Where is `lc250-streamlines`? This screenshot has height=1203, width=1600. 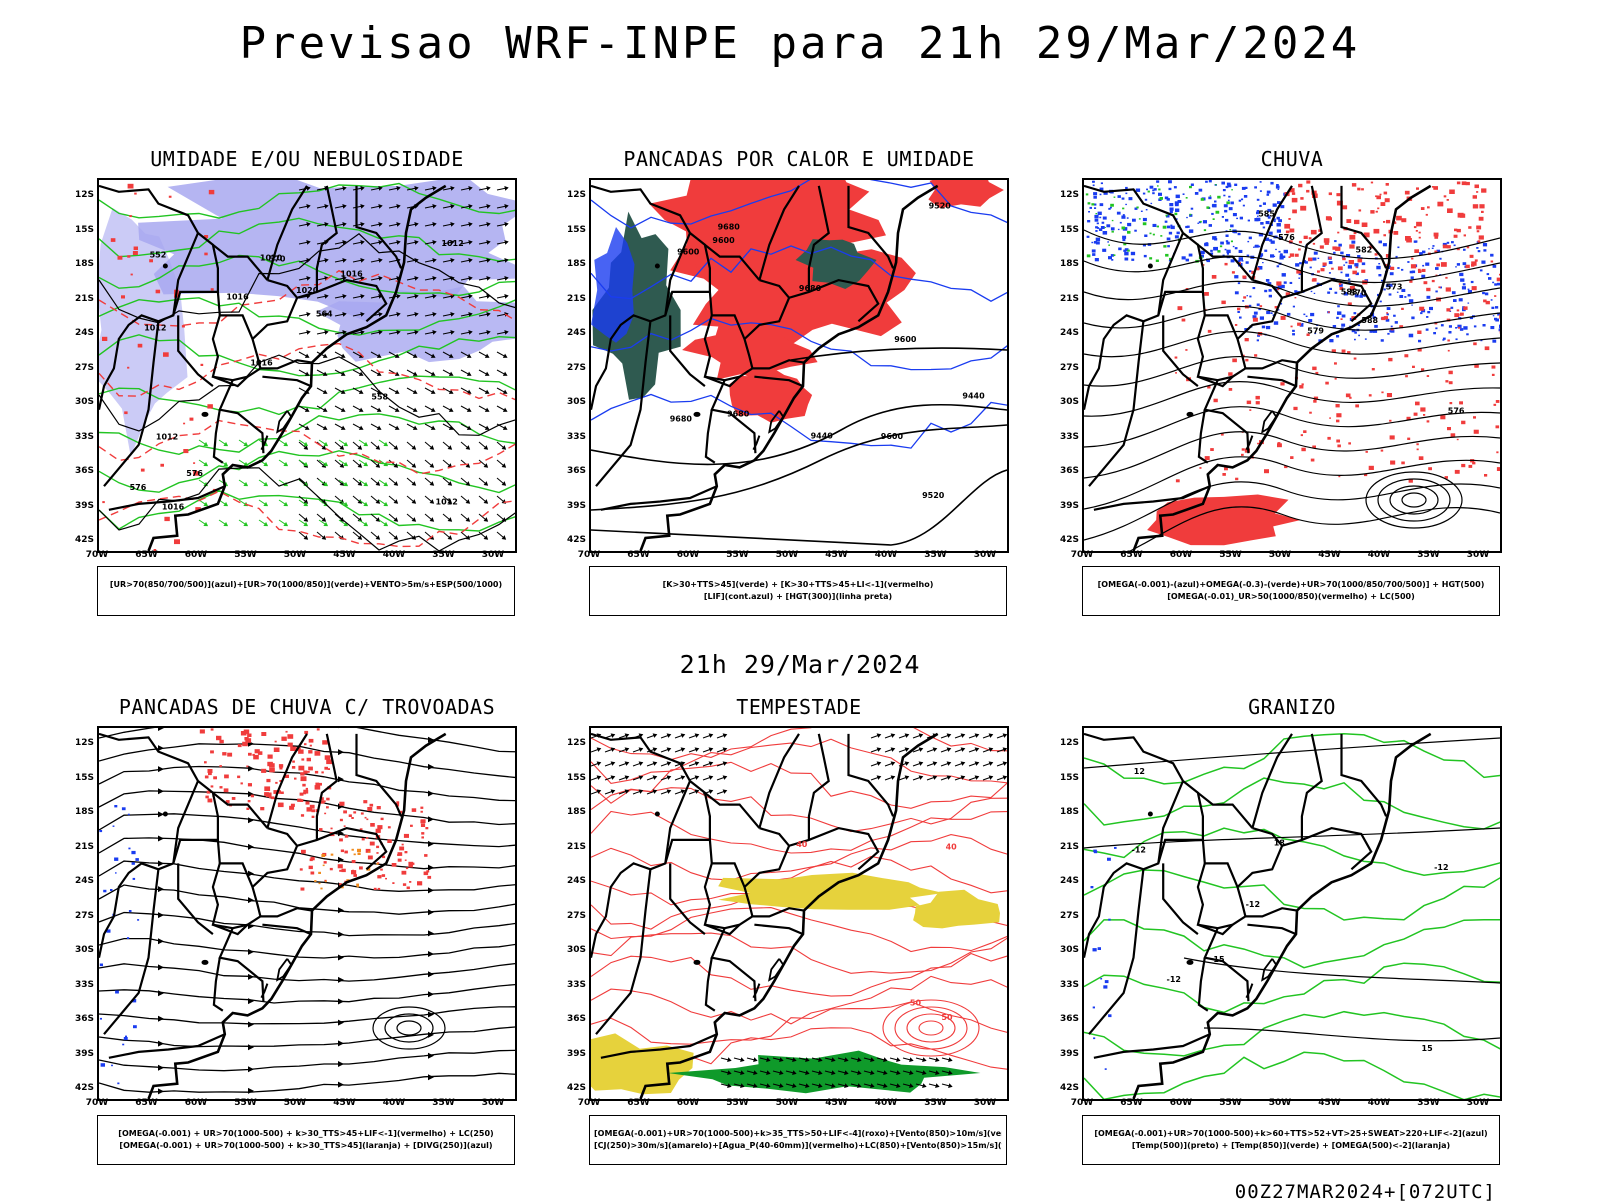
lc250-streamlines is located at coordinates (307, 911).